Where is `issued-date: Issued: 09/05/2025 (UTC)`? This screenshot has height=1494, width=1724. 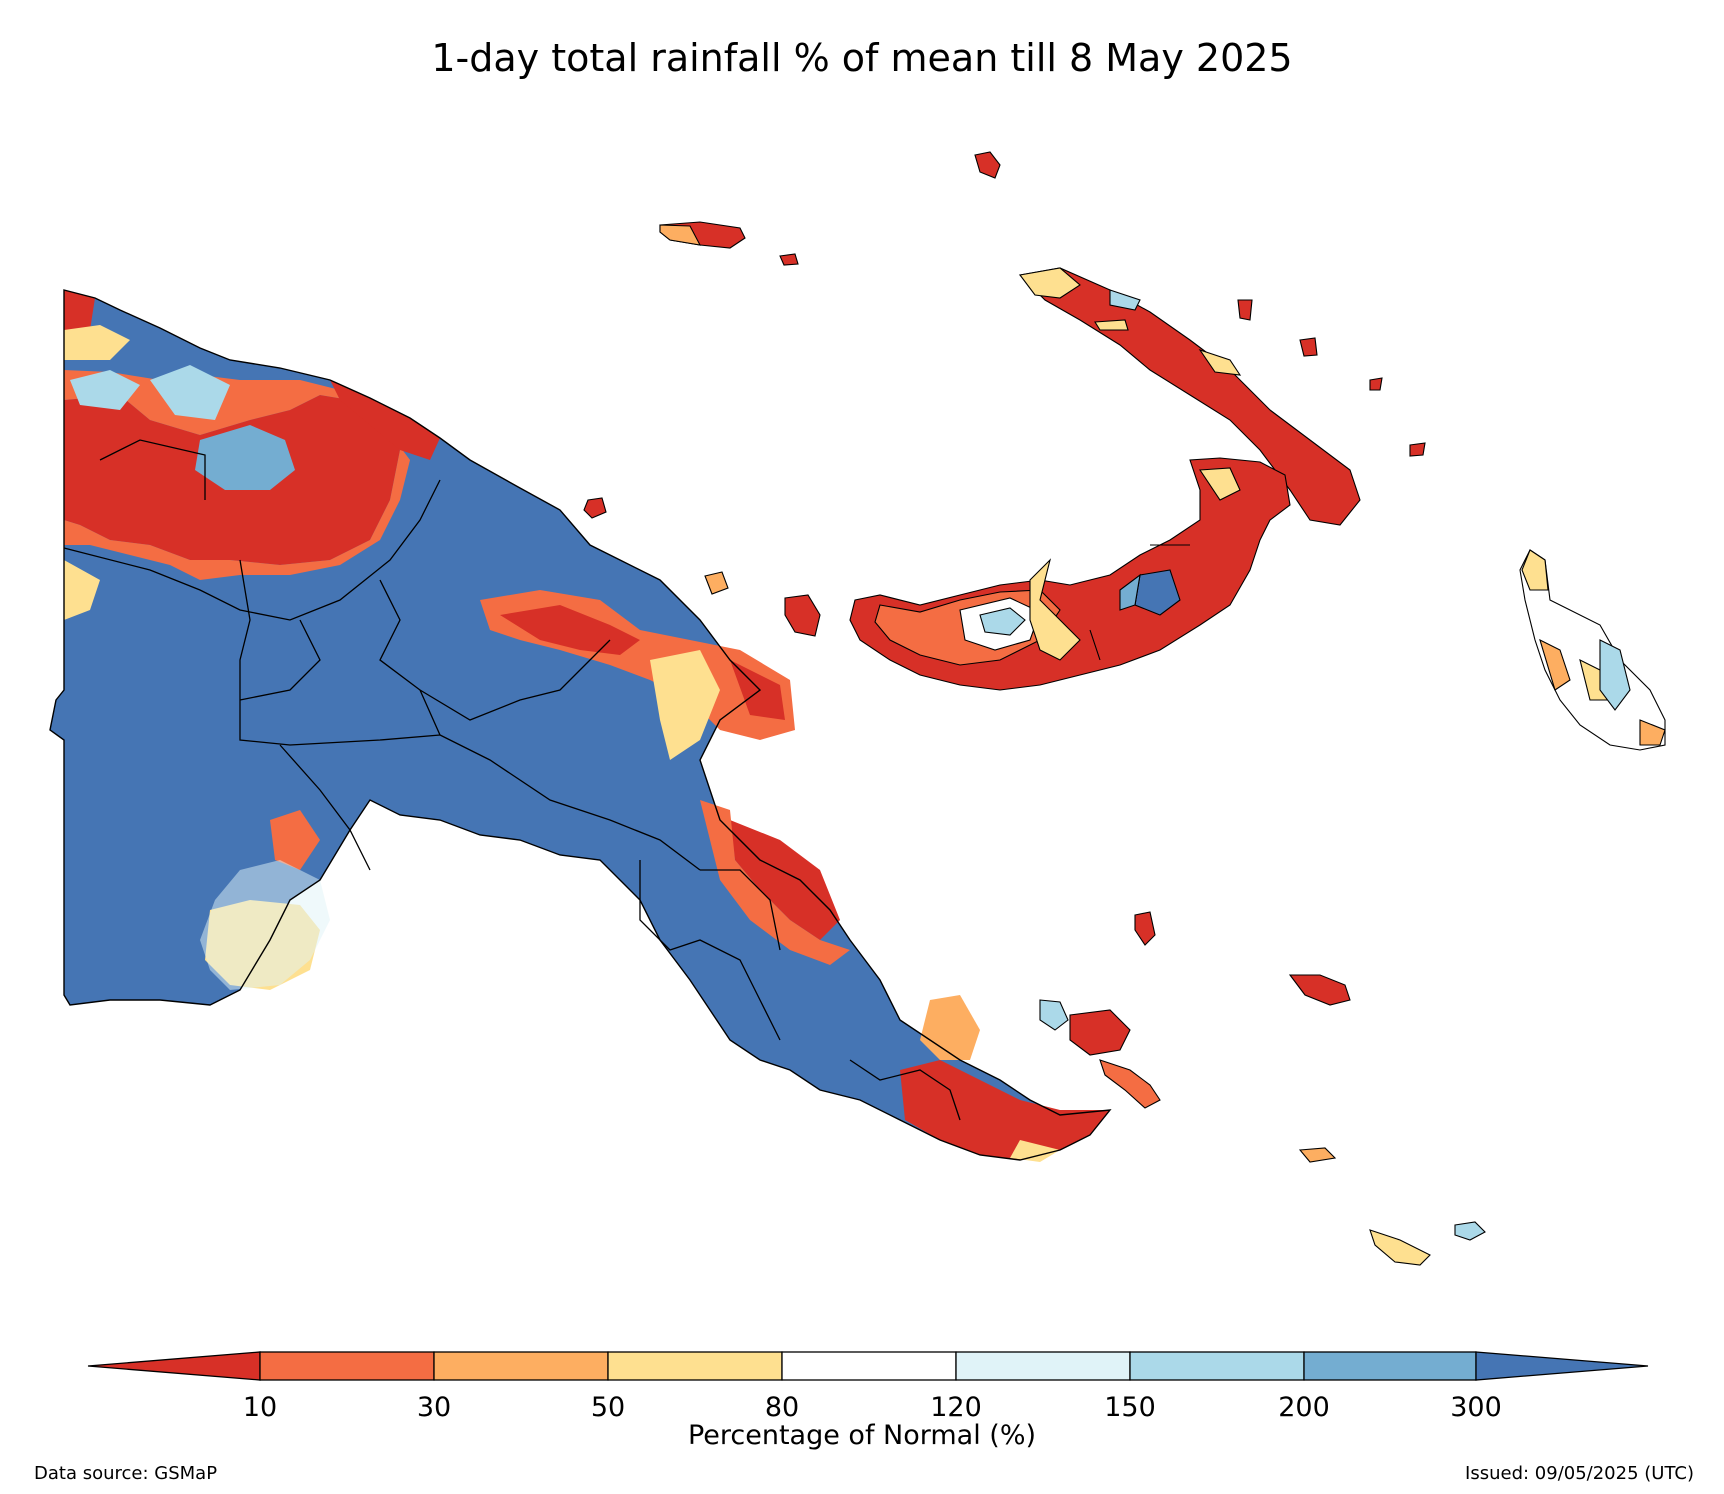
issued-date: Issued: 09/05/2025 (UTC) is located at coordinates (1579, 1473).